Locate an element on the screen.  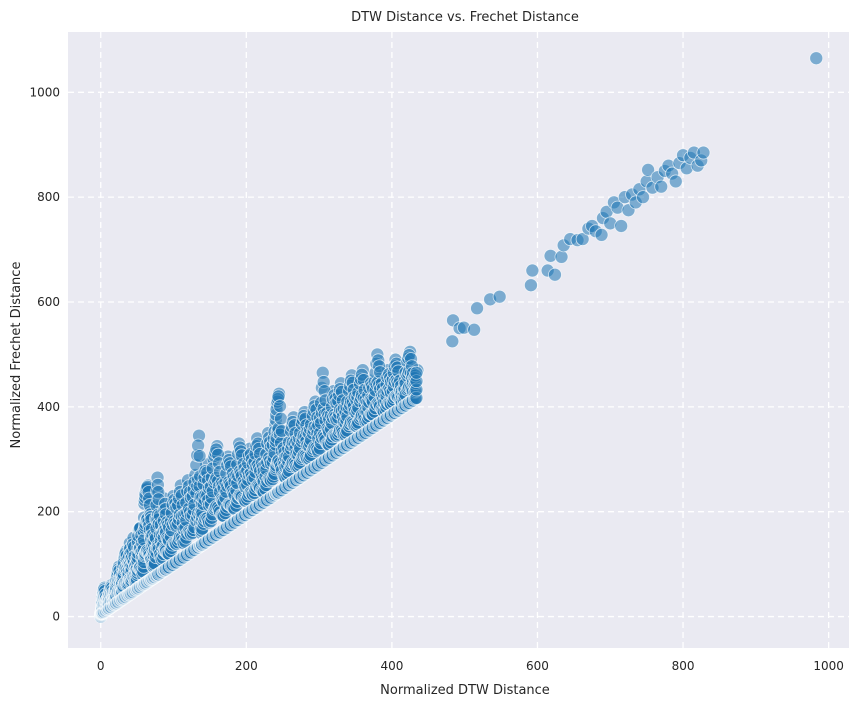
y-tick-label: 0 is located at coordinates (56, 617).